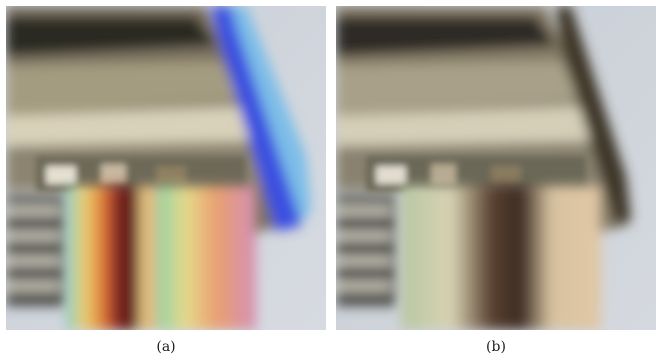 The height and width of the screenshot is (364, 656). Describe the element at coordinates (496, 347) in the screenshot. I see `caption-b: (b)` at that location.